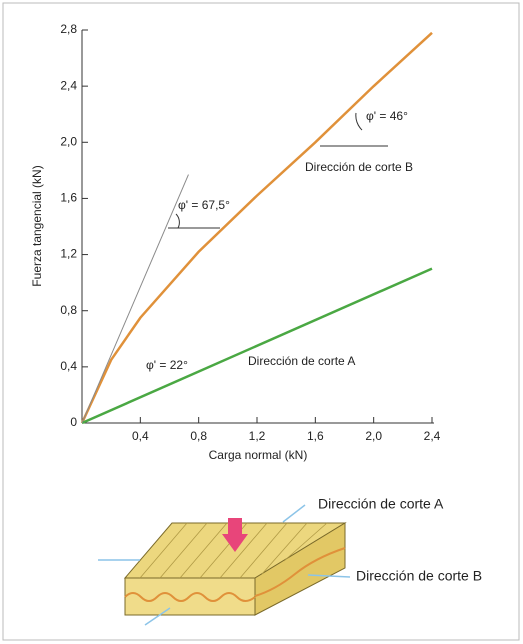 Image resolution: width=523 pixels, height=644 pixels. I want to click on x-tick-label: 2,4, so click(432, 436).